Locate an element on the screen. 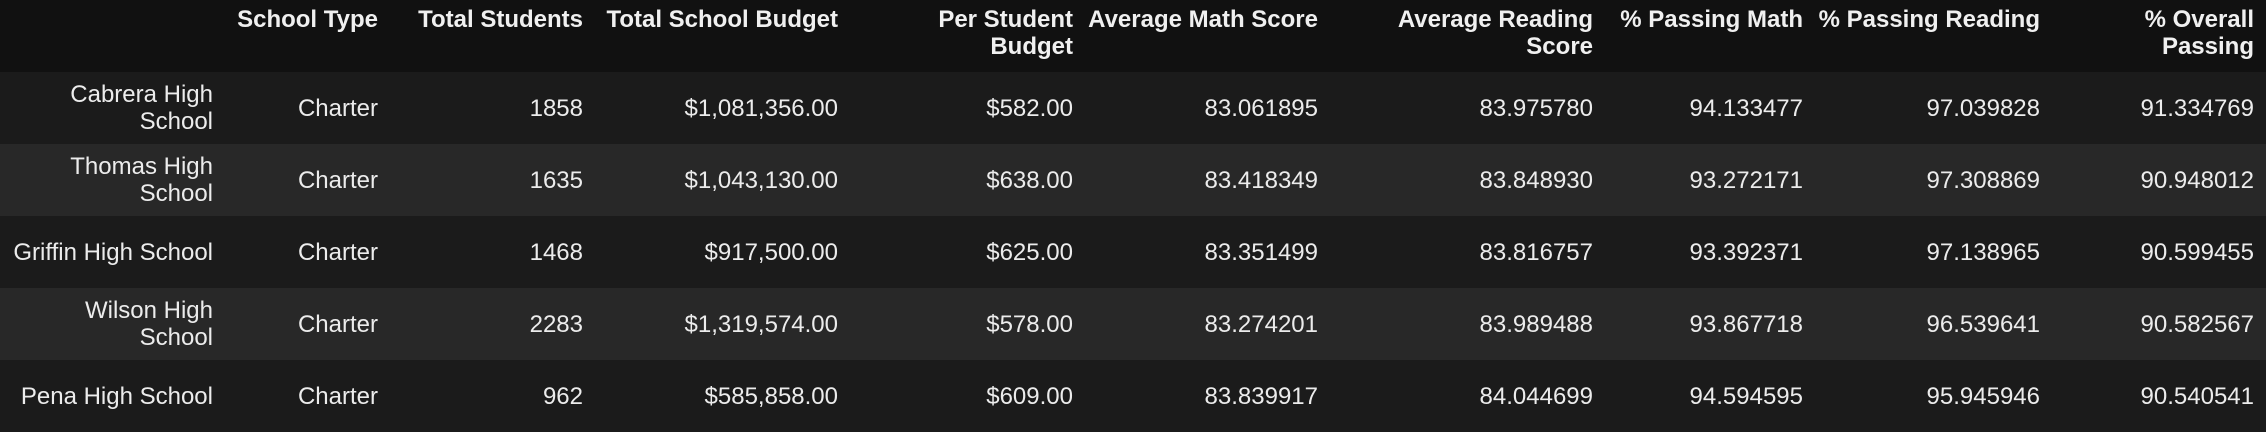 Image resolution: width=2266 pixels, height=432 pixels. index-header is located at coordinates (112, 36).